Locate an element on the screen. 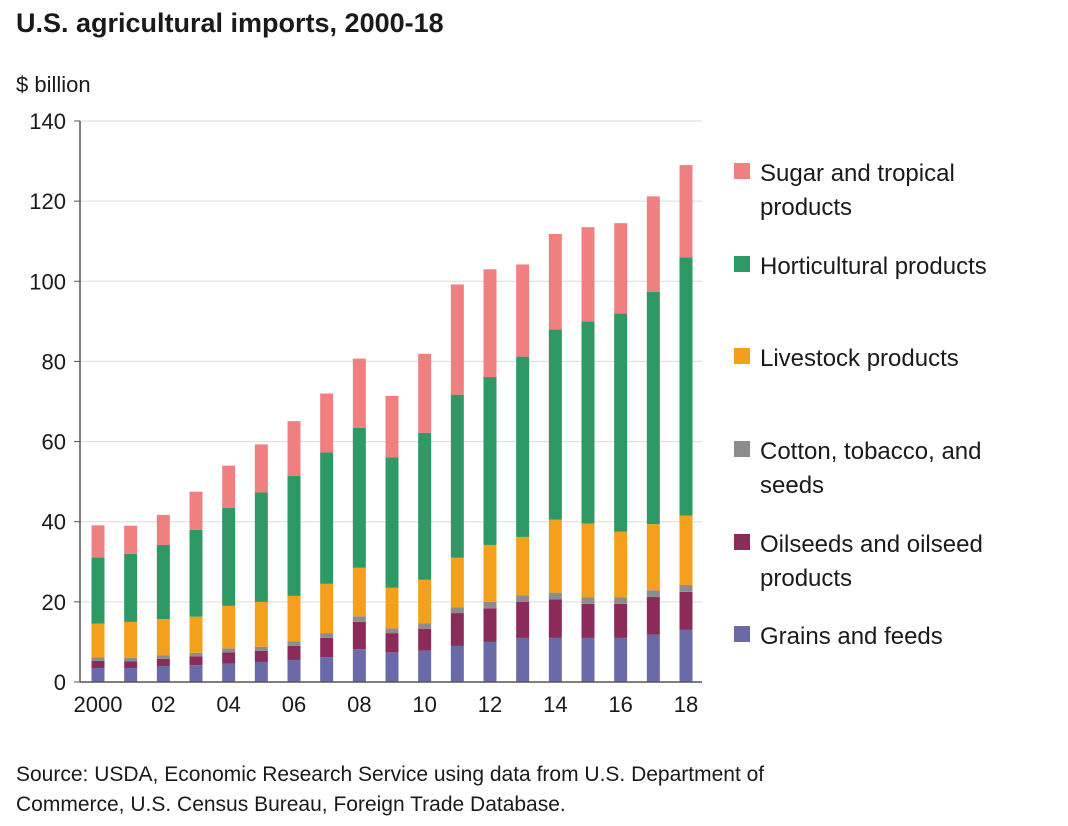 The image size is (1068, 826). legend-swatch-horticultural-products is located at coordinates (742, 264).